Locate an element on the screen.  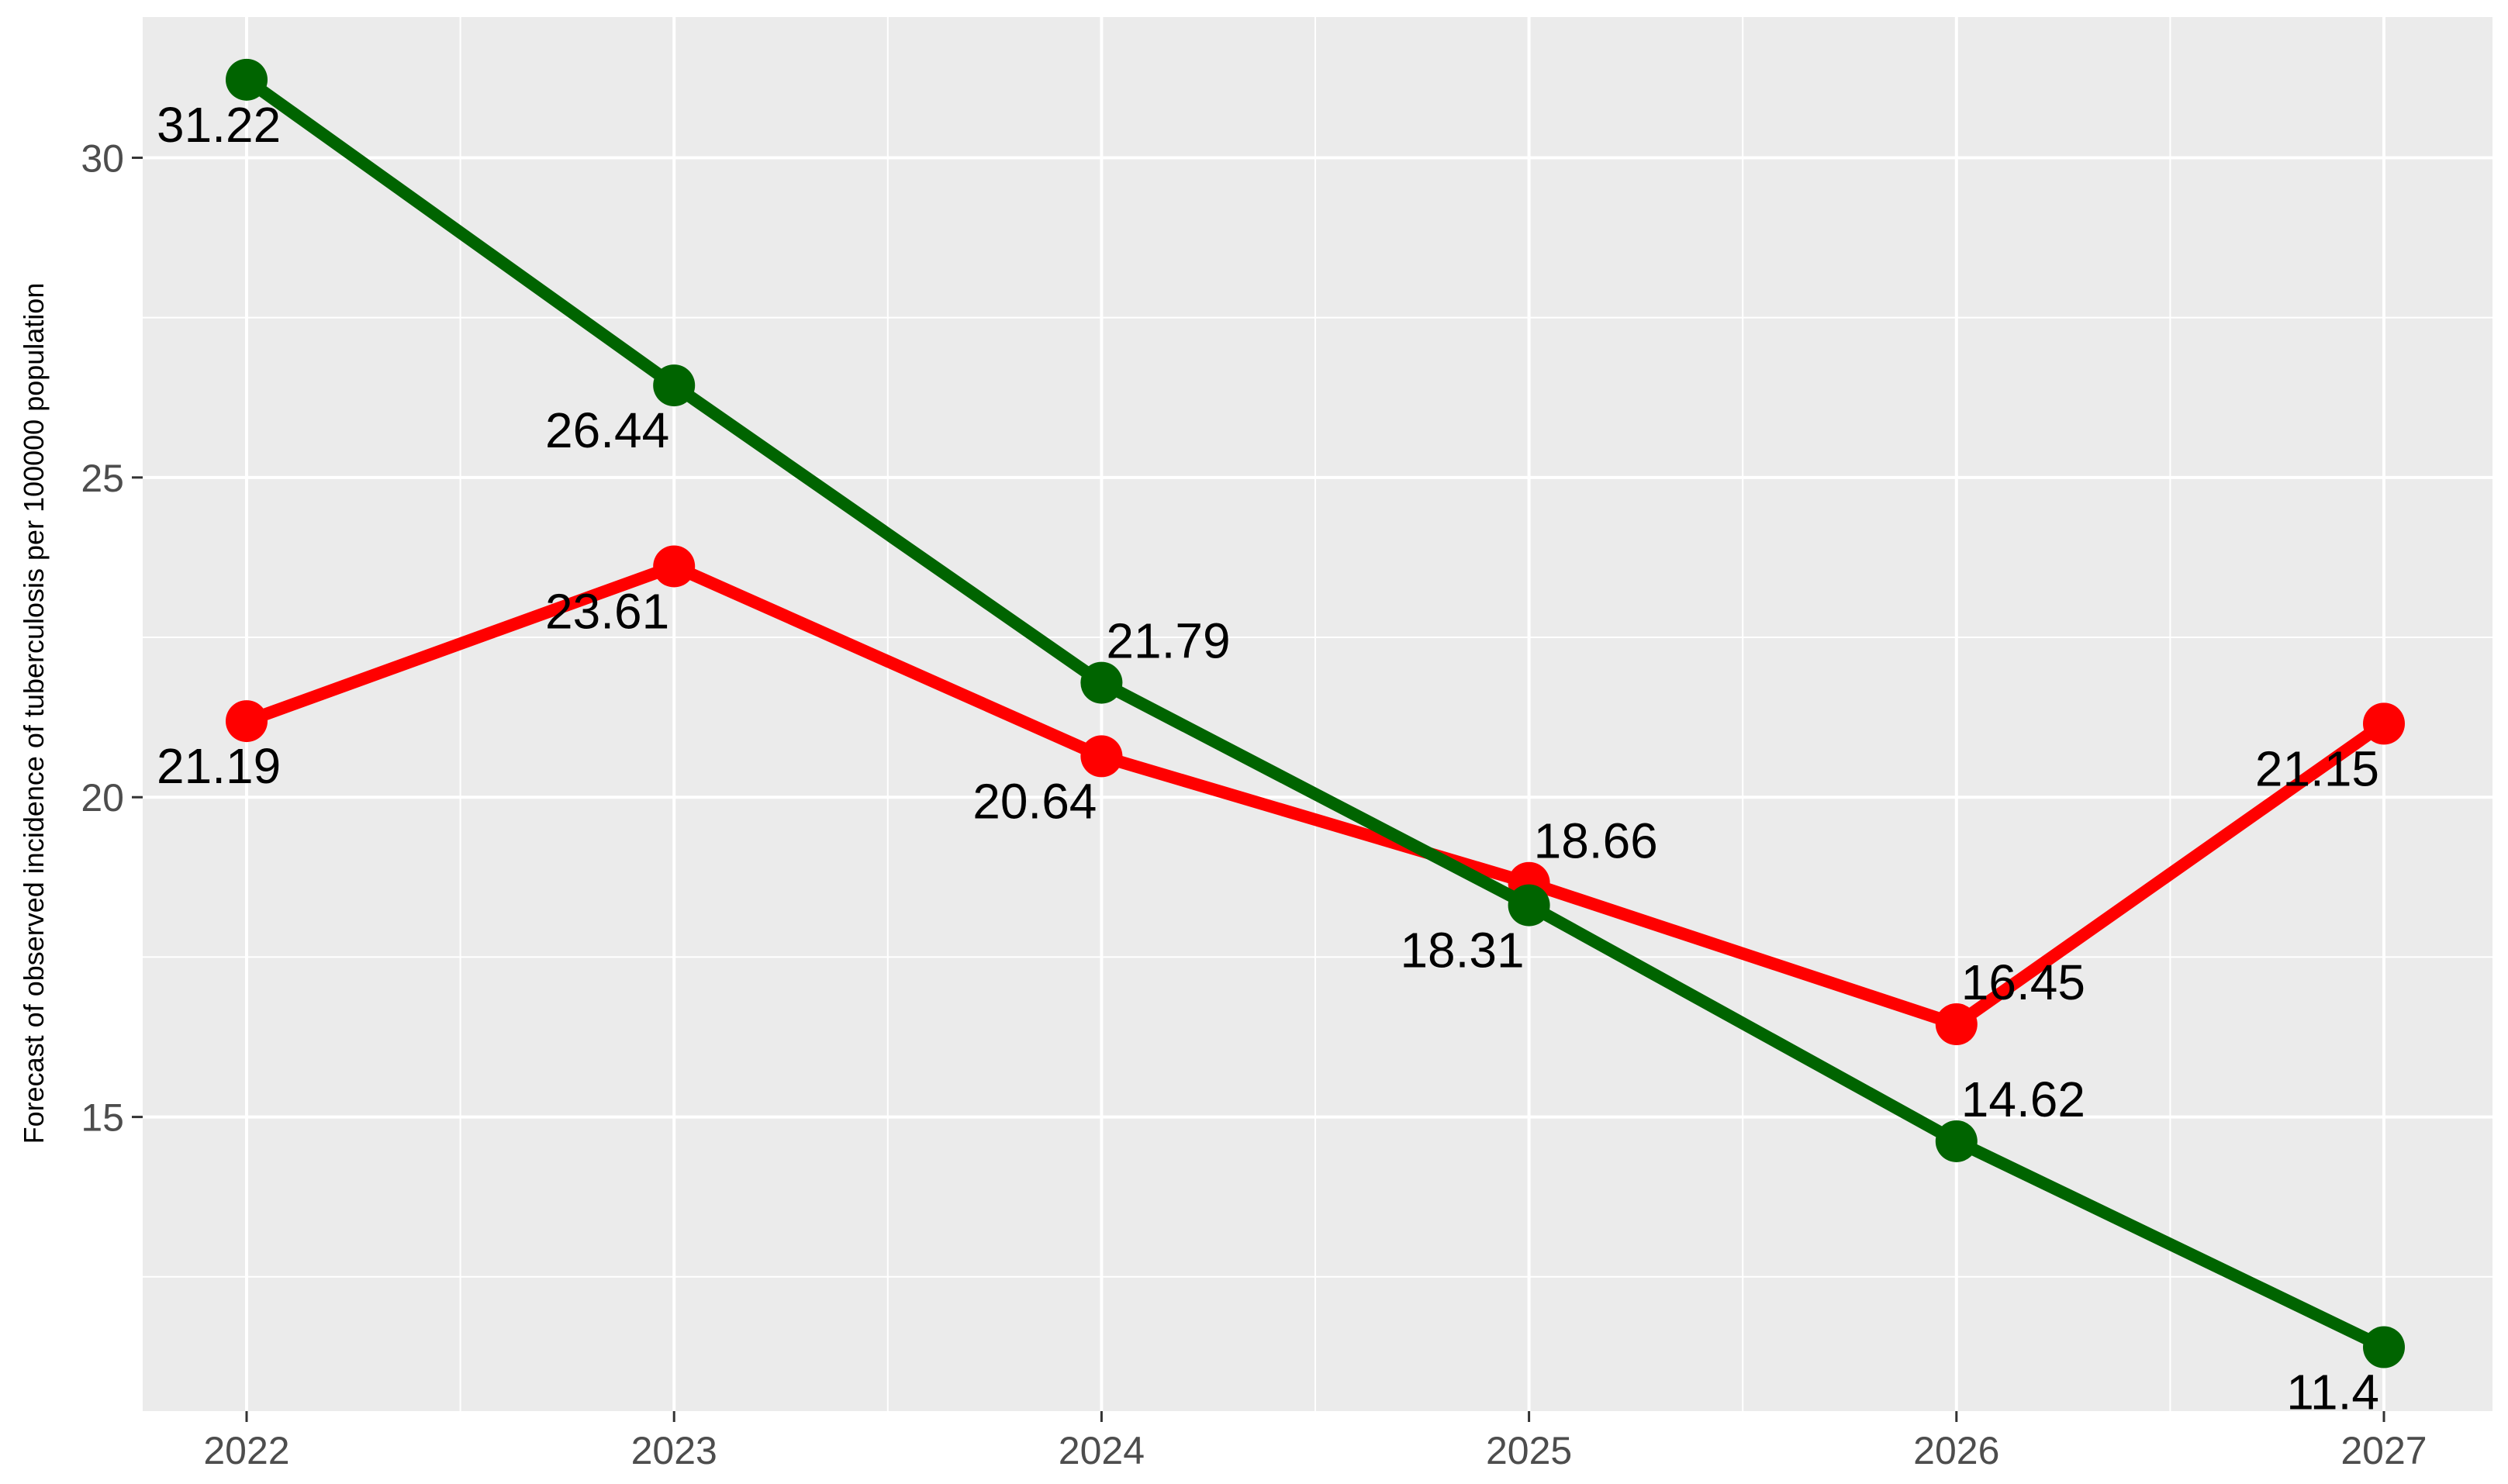
data-label: 18.66 is located at coordinates (1596, 841).